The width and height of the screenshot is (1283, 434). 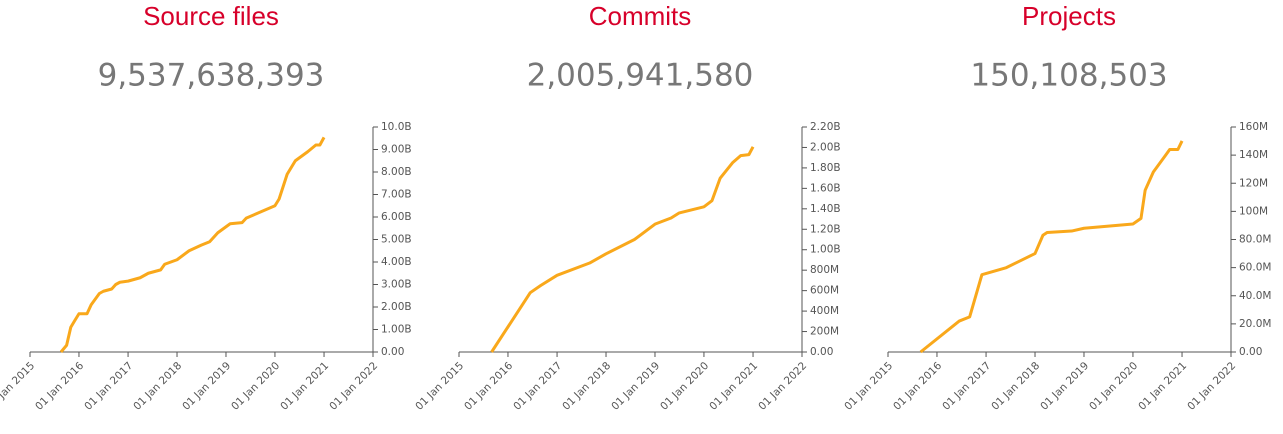 What do you see at coordinates (1069, 16) in the screenshot?
I see `chart-title: Projects` at bounding box center [1069, 16].